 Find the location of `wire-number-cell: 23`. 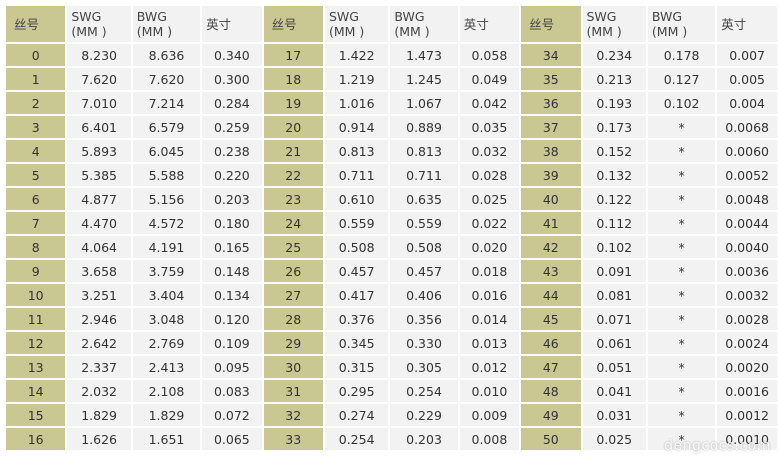

wire-number-cell: 23 is located at coordinates (293, 199).